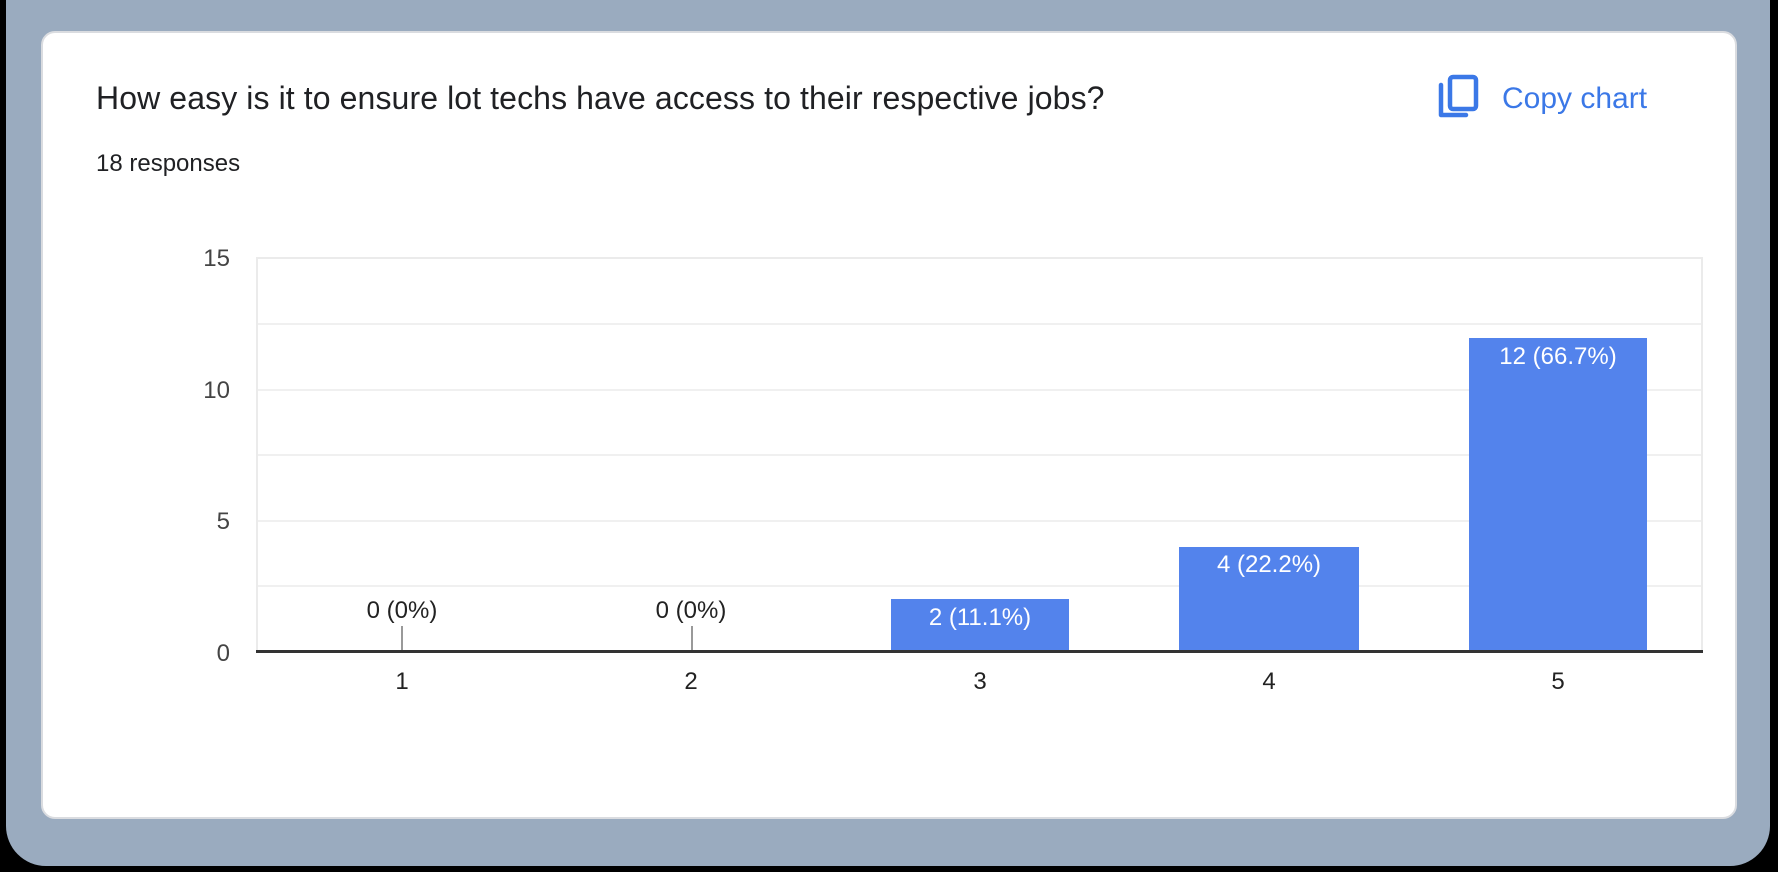  Describe the element at coordinates (1269, 681) in the screenshot. I see `x-tick-4: 4` at that location.